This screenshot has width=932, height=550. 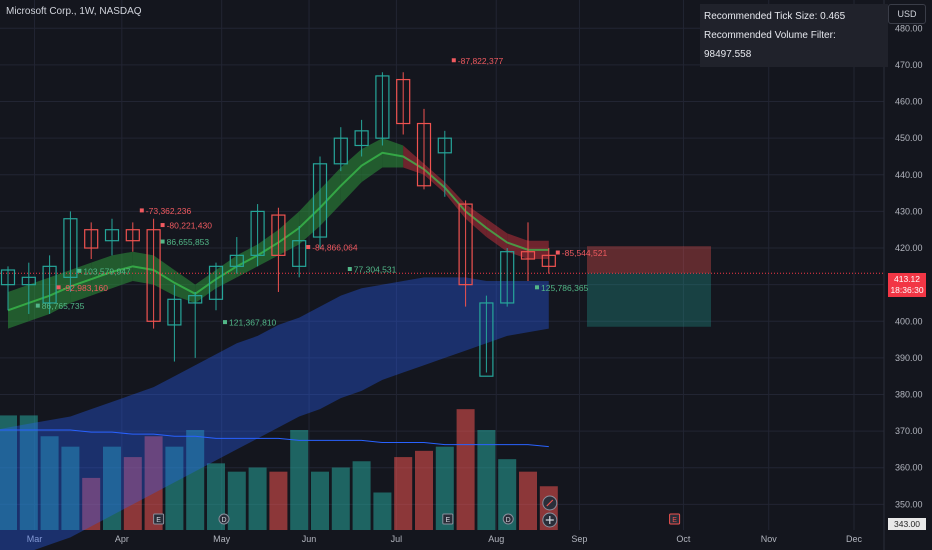 I want to click on currency-button: USD, so click(x=907, y=14).